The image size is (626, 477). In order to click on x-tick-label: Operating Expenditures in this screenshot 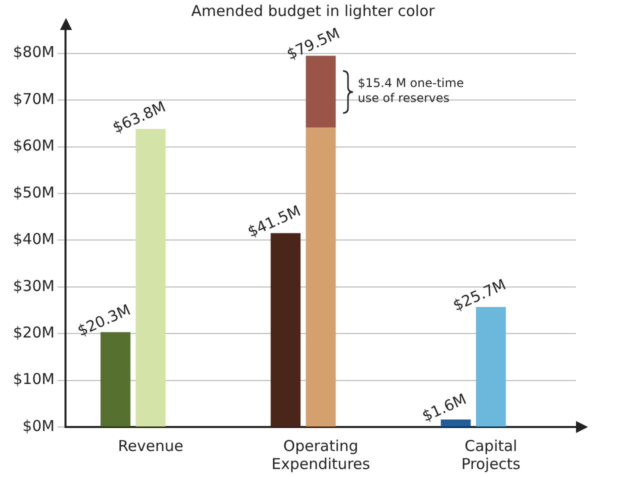, I will do `click(320, 454)`.